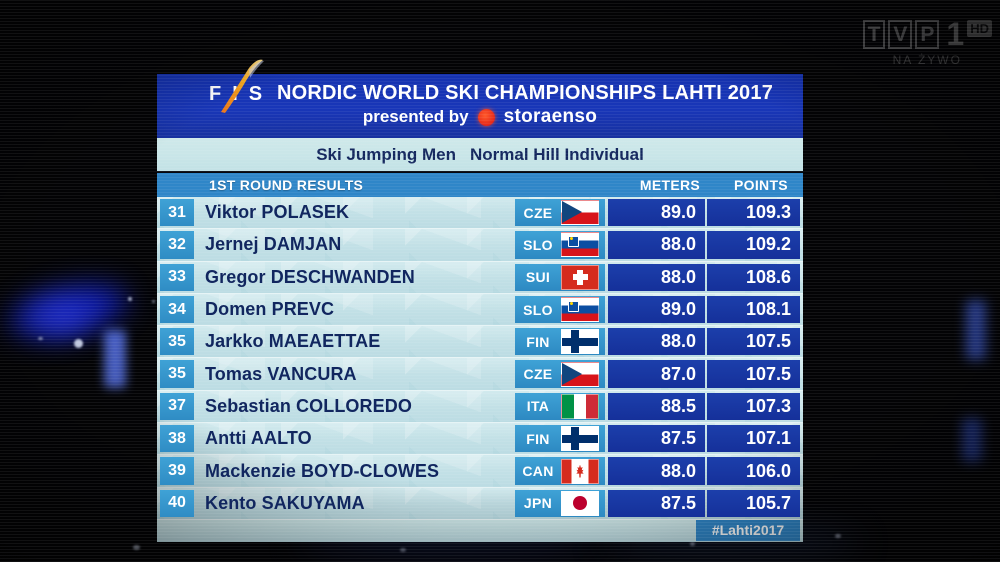 This screenshot has height=562, width=1000. What do you see at coordinates (177, 245) in the screenshot?
I see `rank-badge: 32` at bounding box center [177, 245].